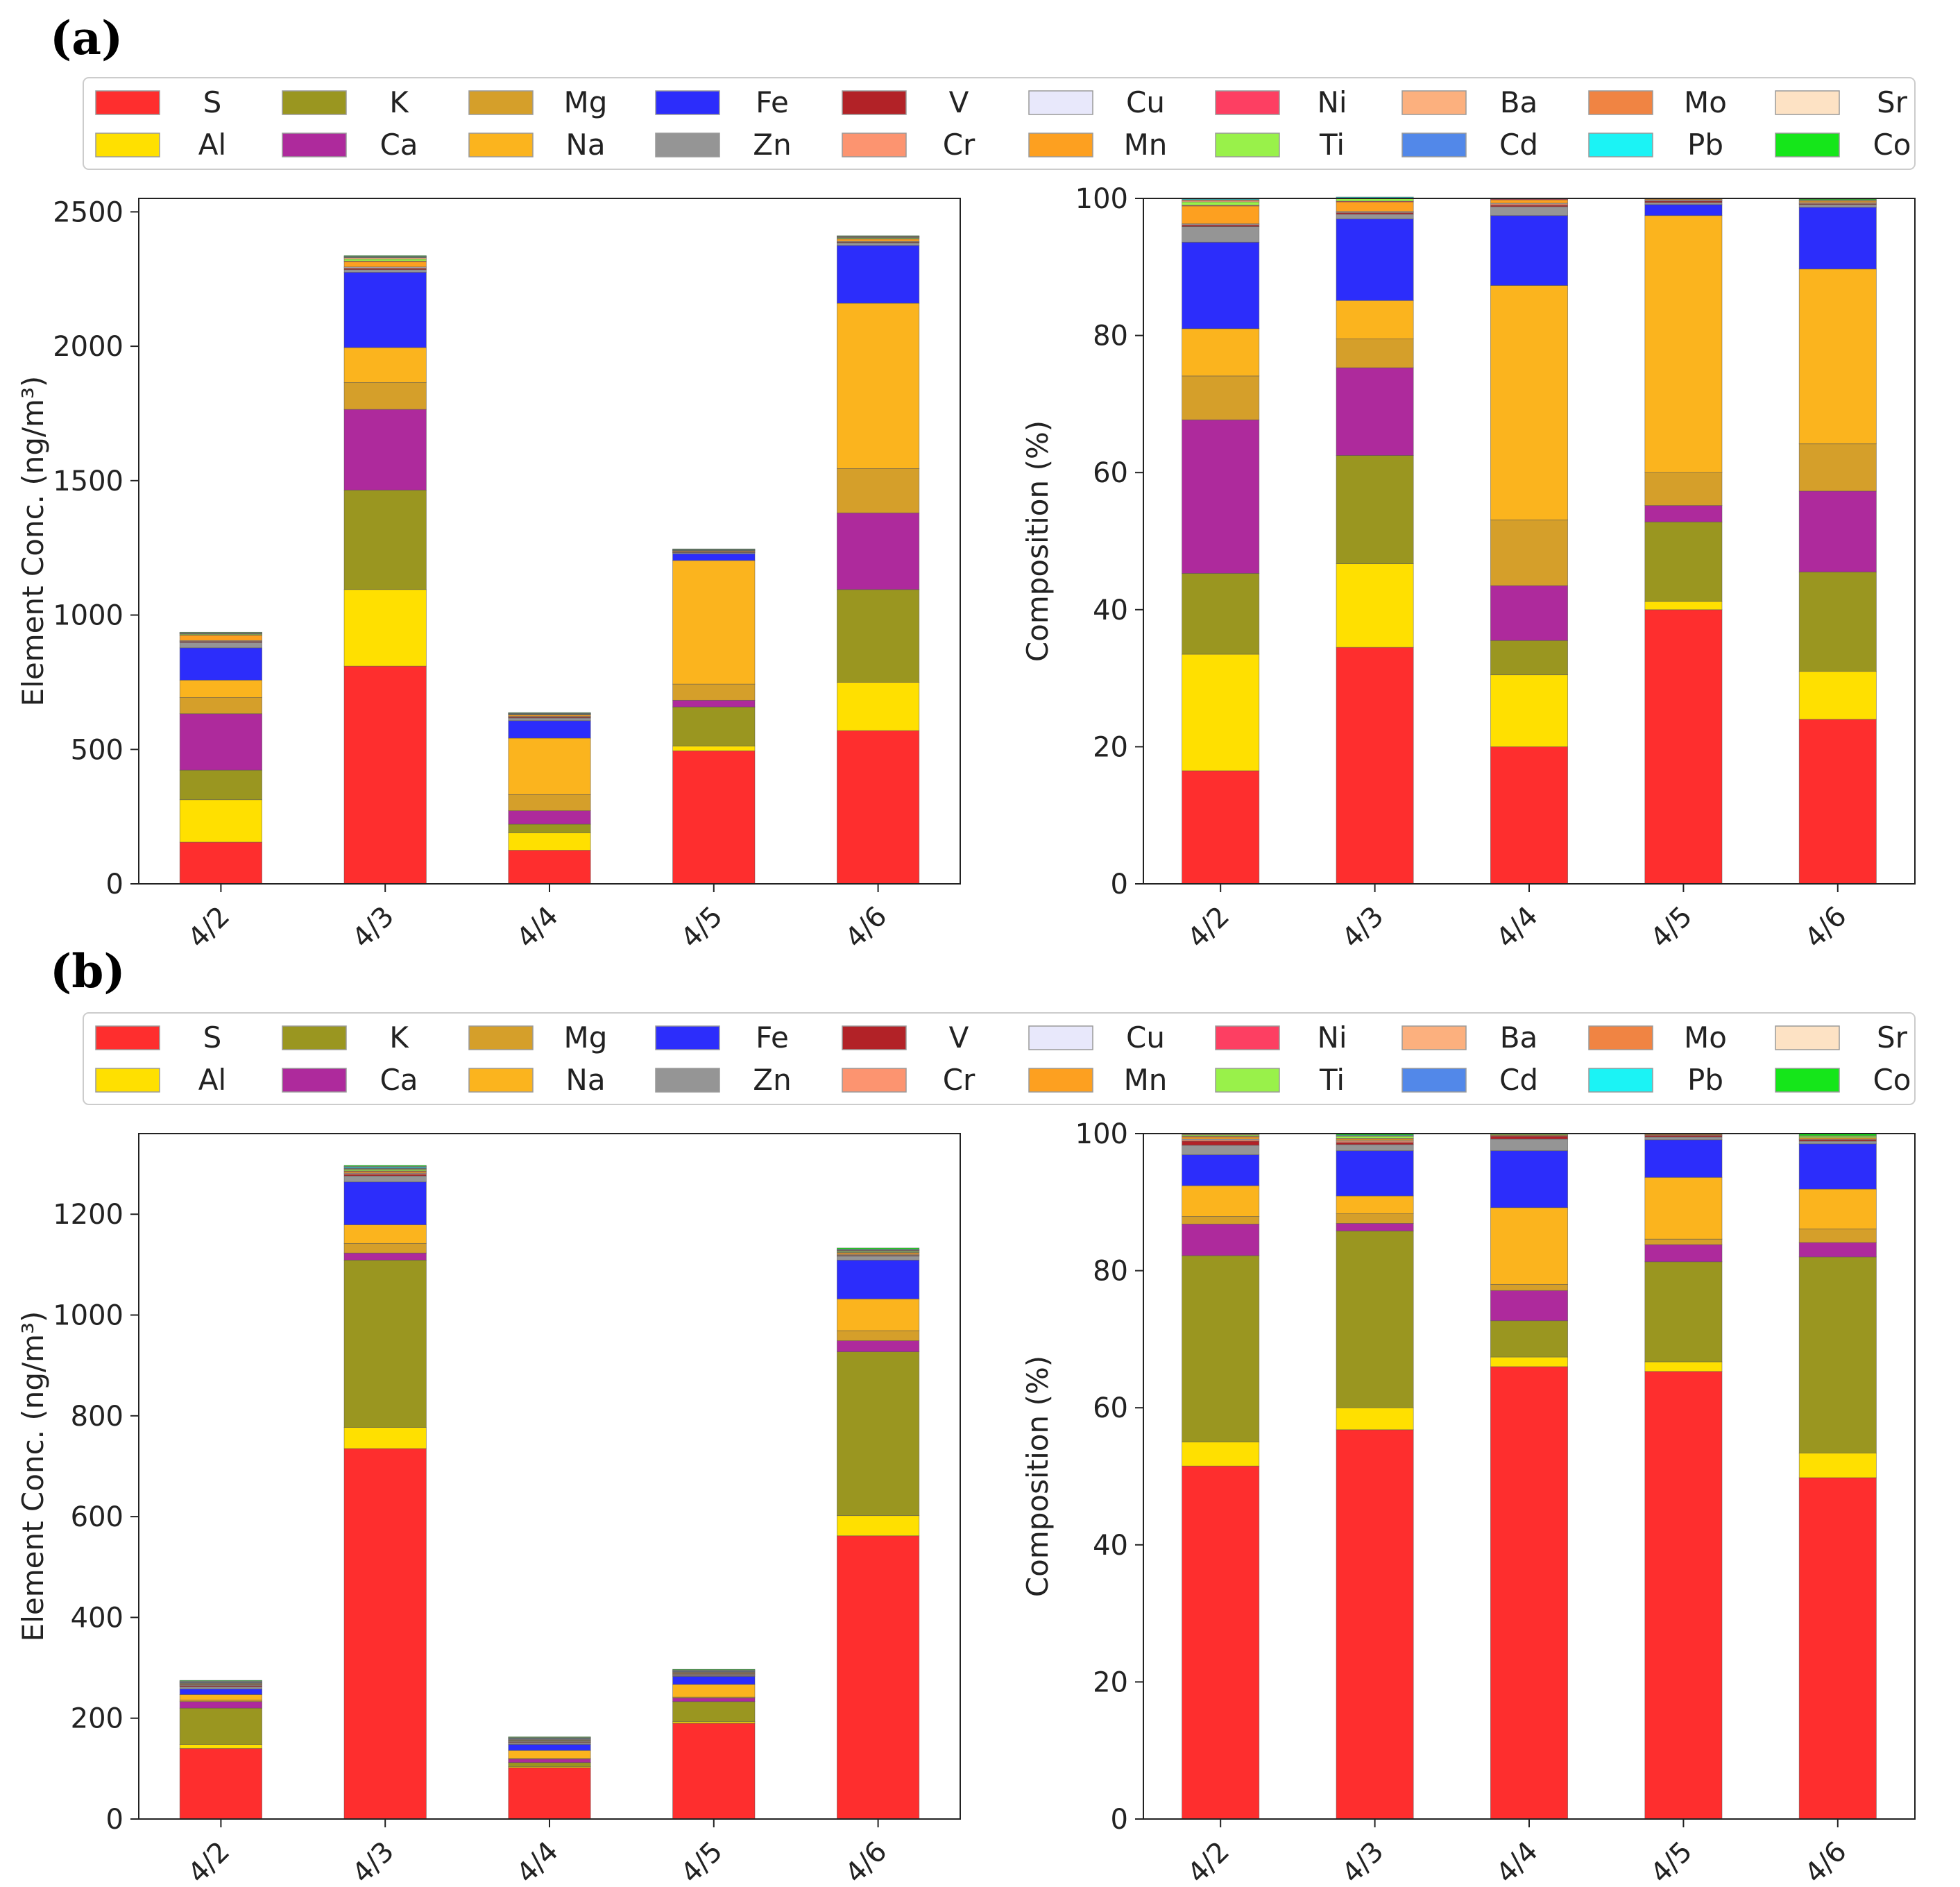 Image resolution: width=1960 pixels, height=1887 pixels. What do you see at coordinates (1807, 145) in the screenshot?
I see `legend-swatch-co` at bounding box center [1807, 145].